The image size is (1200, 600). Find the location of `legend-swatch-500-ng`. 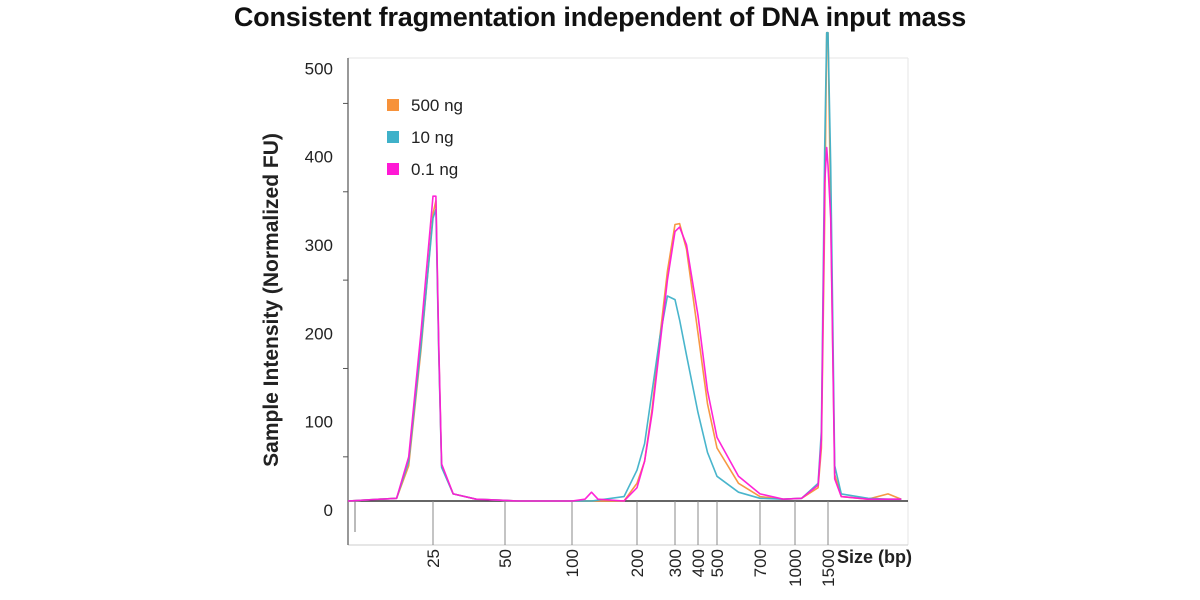

legend-swatch-500-ng is located at coordinates (393, 105).